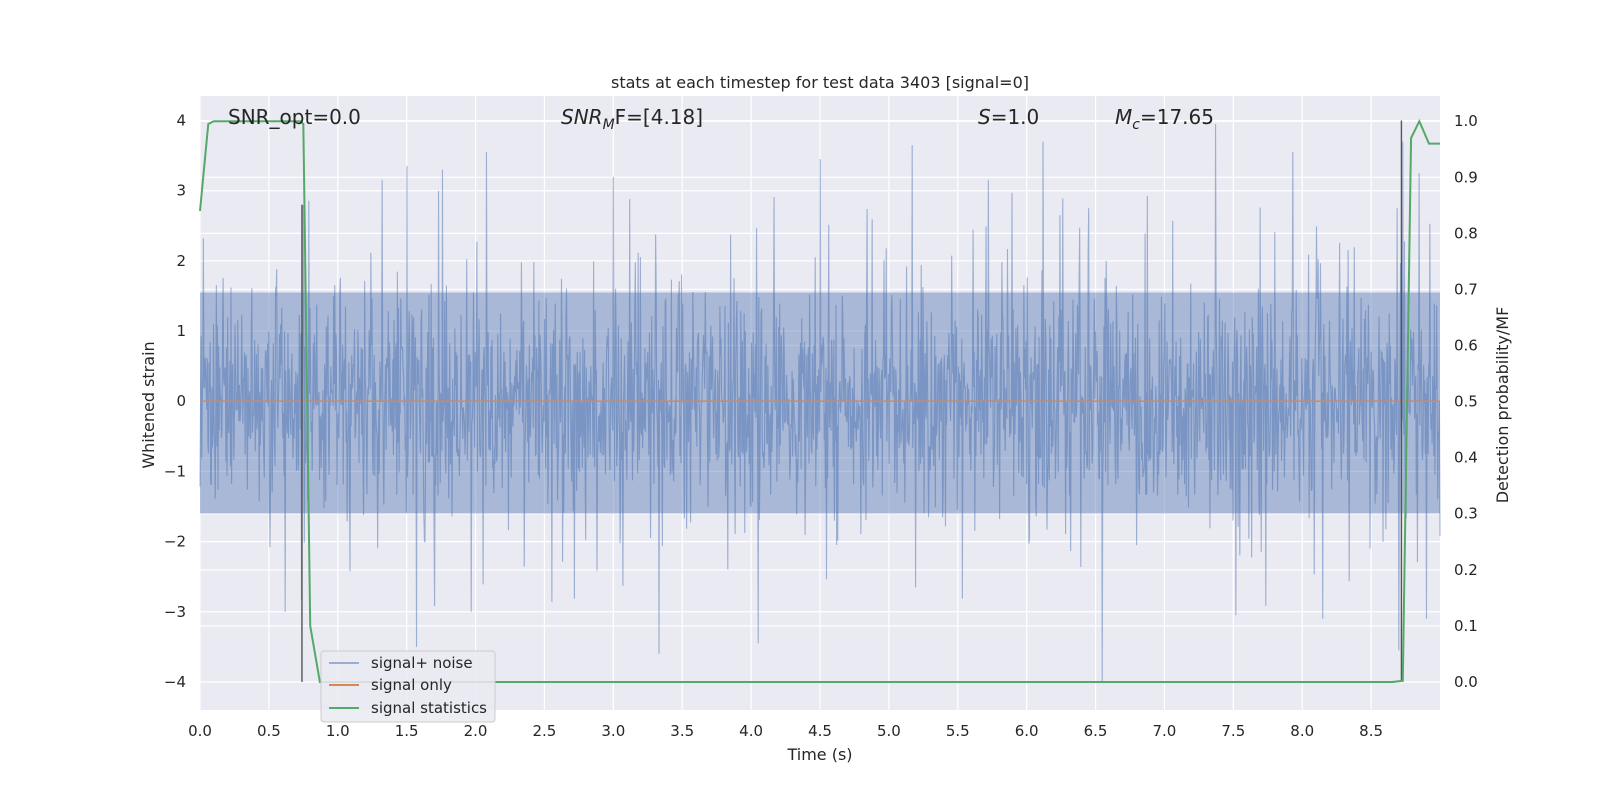 This screenshot has height=800, width=1600. What do you see at coordinates (407, 731) in the screenshot?
I see `x-tick-label: 1.5` at bounding box center [407, 731].